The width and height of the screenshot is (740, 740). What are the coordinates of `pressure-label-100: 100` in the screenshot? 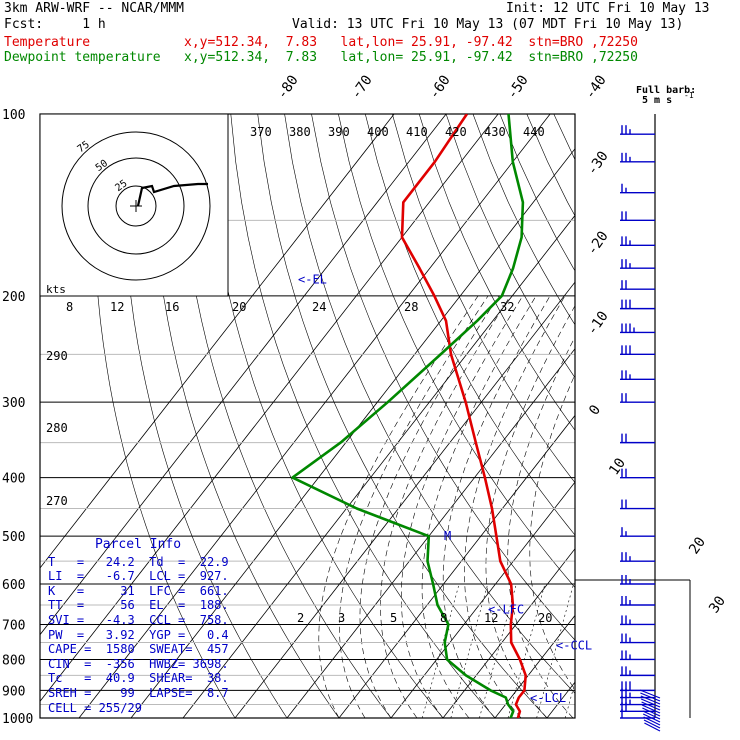 It's located at (13, 115).